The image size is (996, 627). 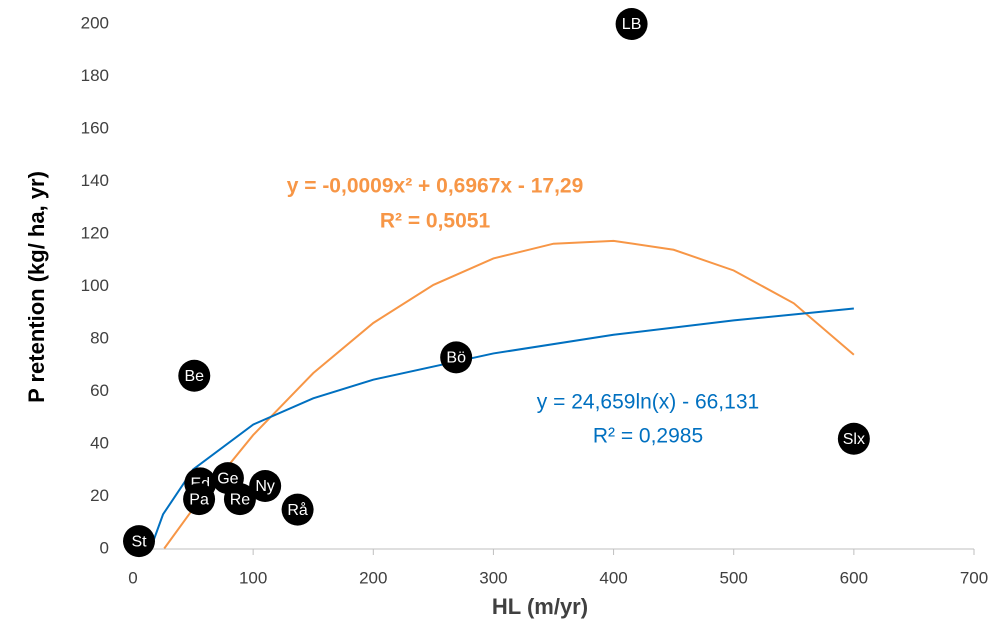 I want to click on trendline-r2: R² = 0,2985, so click(x=648, y=436).